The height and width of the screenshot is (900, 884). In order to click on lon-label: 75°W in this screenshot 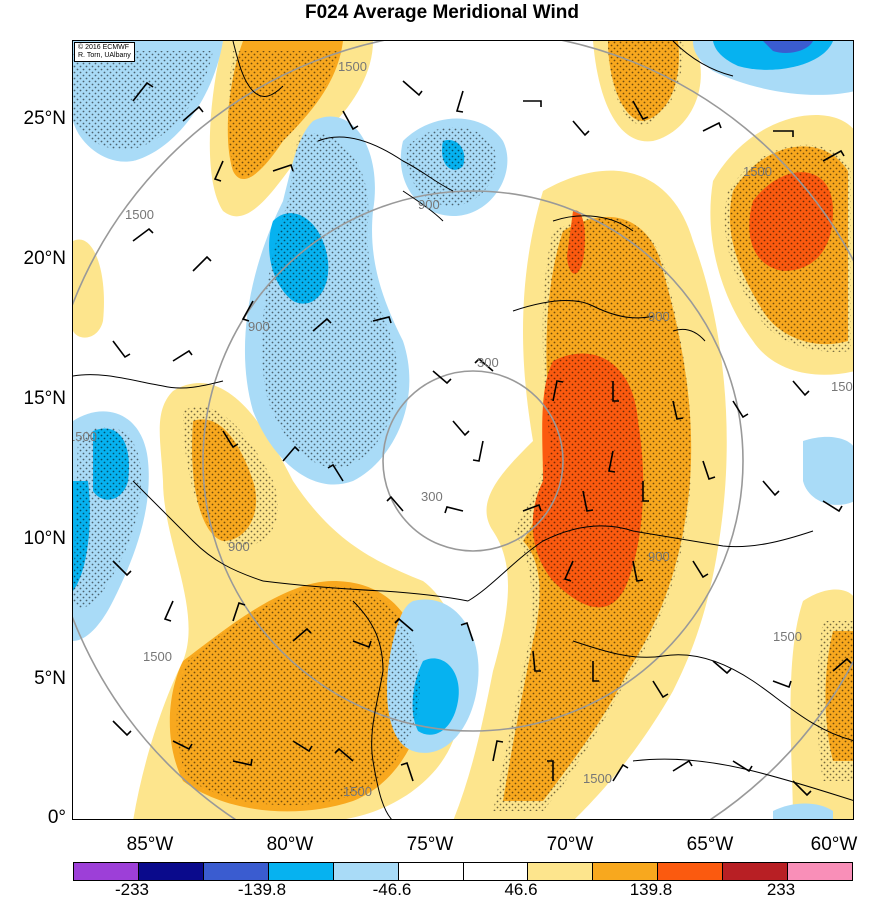, I will do `click(430, 844)`.